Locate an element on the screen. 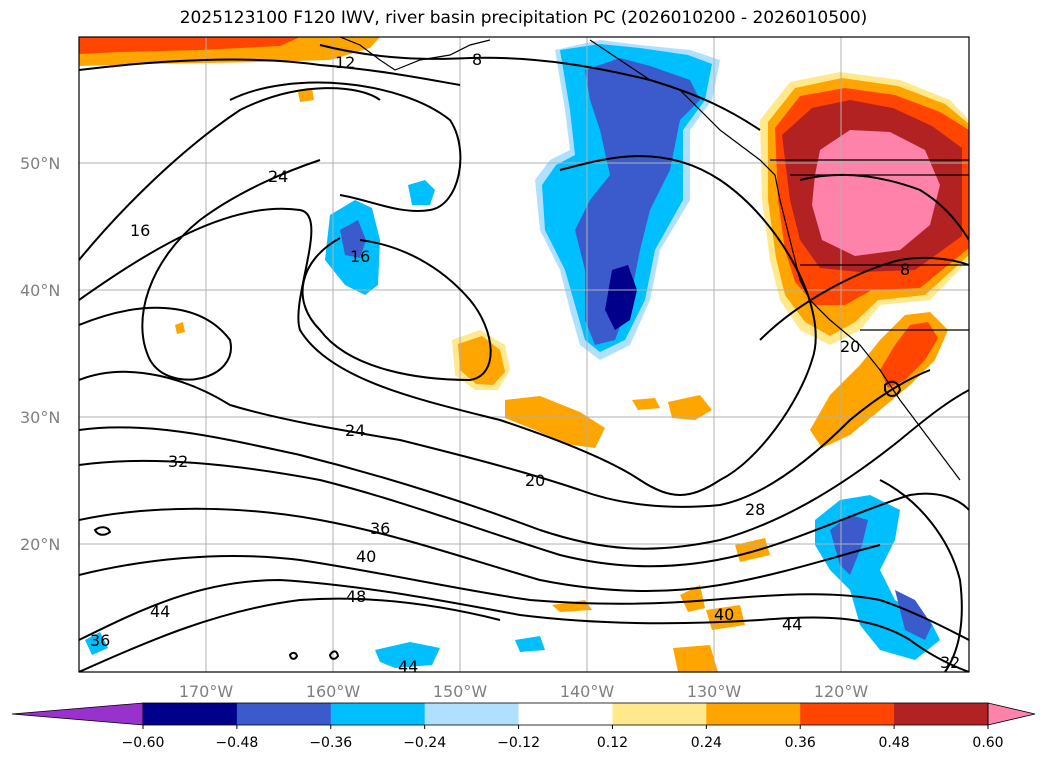 This screenshot has height=765, width=1047. contour-16-inner is located at coordinates (396, 309).